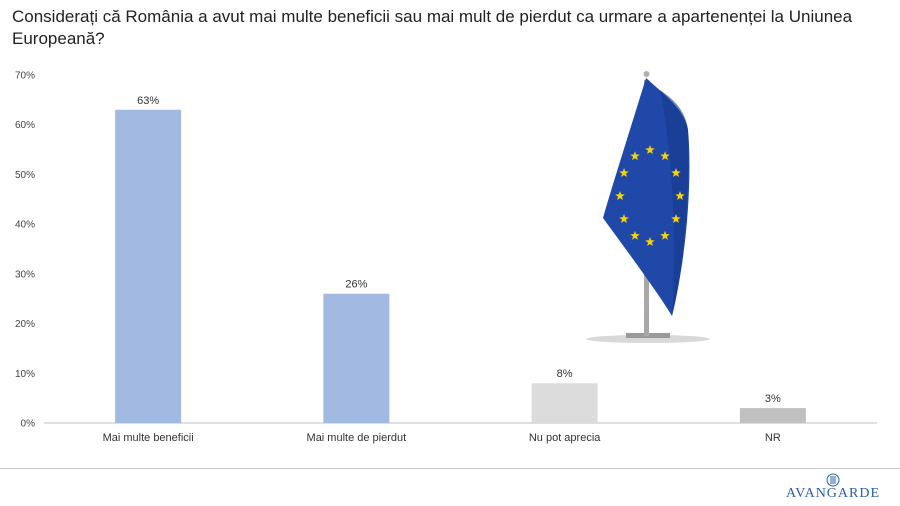 The image size is (900, 506). I want to click on x-category-label: NR, so click(773, 438).